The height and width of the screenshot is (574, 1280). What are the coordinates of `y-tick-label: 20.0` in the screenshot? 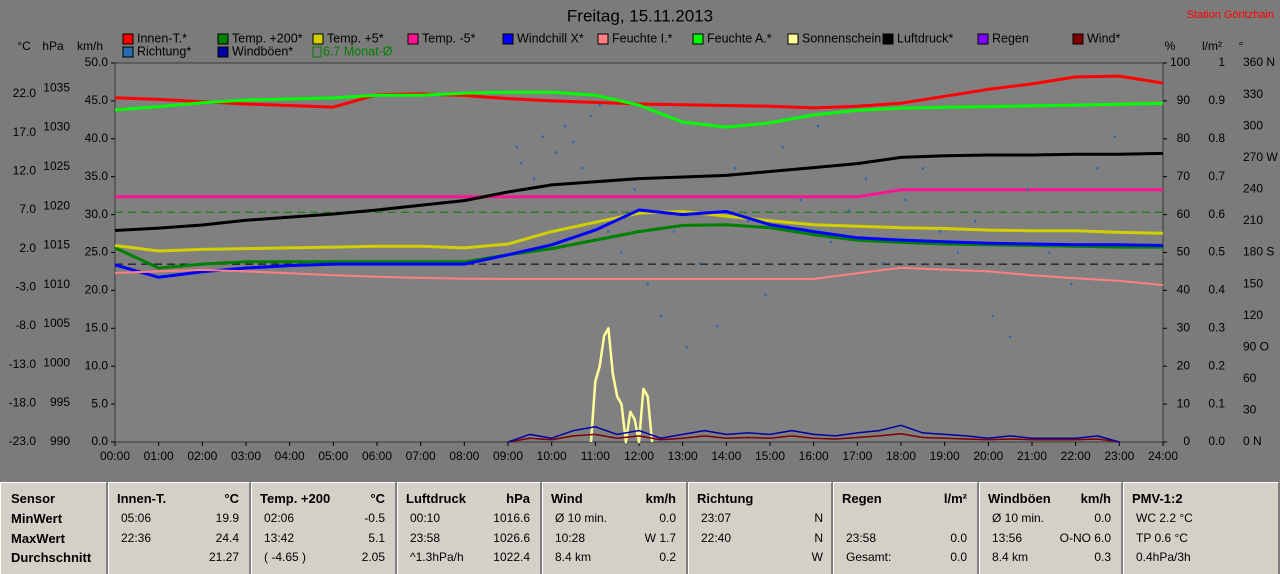 It's located at (97, 290).